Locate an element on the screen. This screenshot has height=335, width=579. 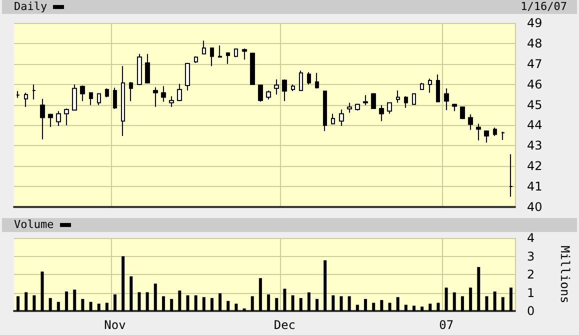
text: 1/16/07 is located at coordinates (543, 7).